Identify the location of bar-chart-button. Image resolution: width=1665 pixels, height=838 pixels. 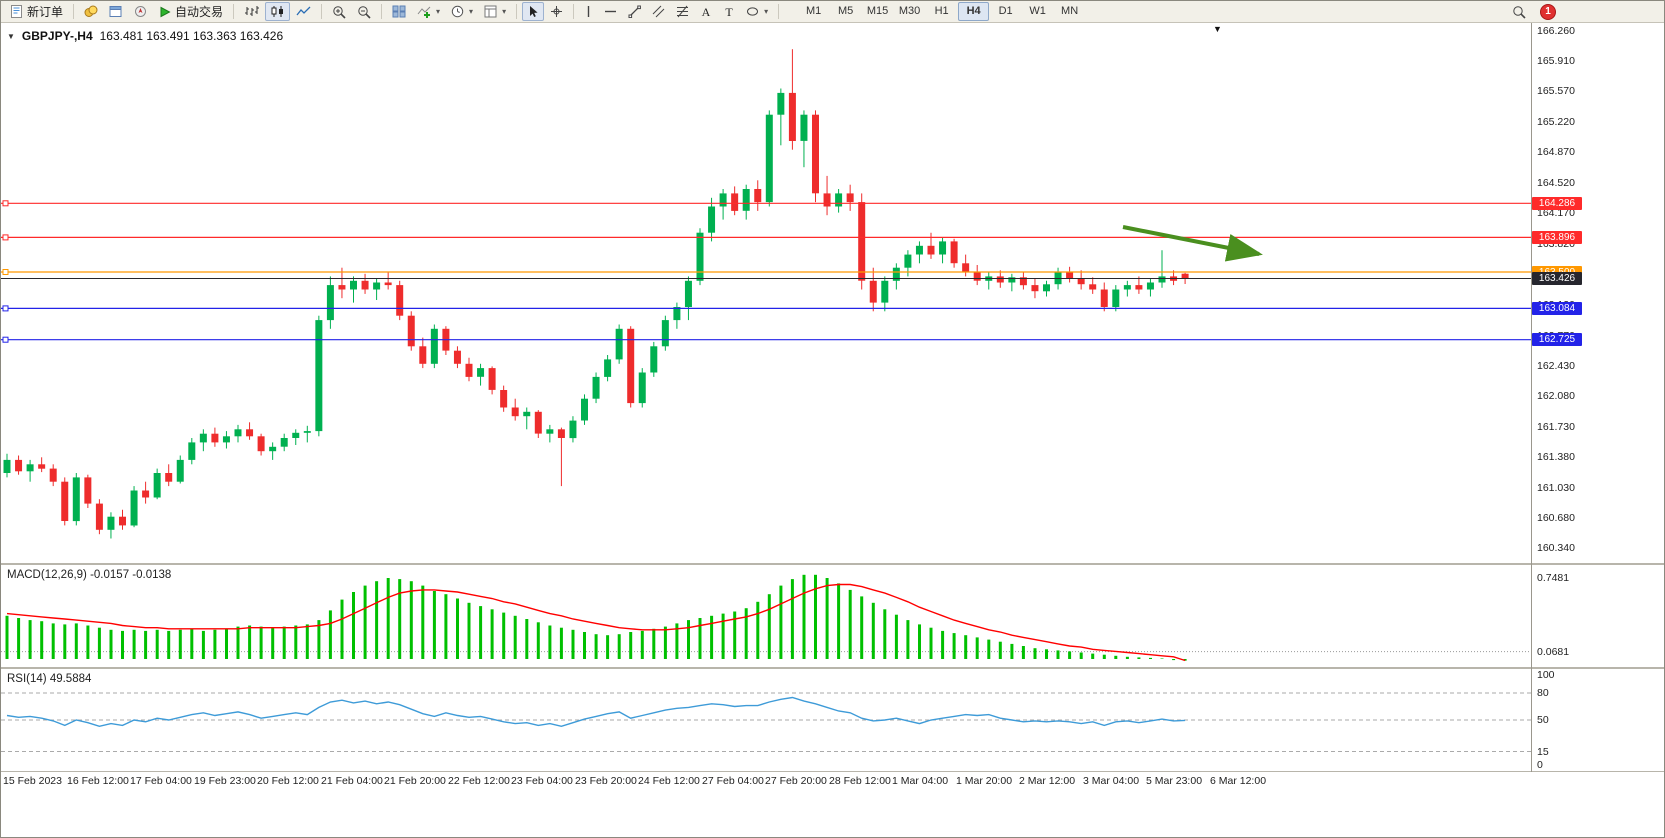
(251, 11).